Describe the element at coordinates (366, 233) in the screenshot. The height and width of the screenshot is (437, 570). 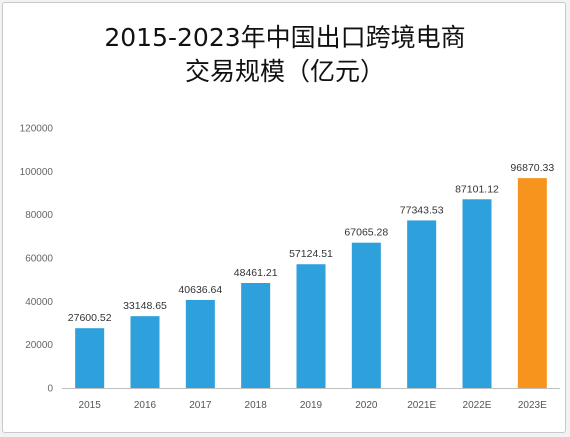
I see `data-label: 67065.28` at that location.